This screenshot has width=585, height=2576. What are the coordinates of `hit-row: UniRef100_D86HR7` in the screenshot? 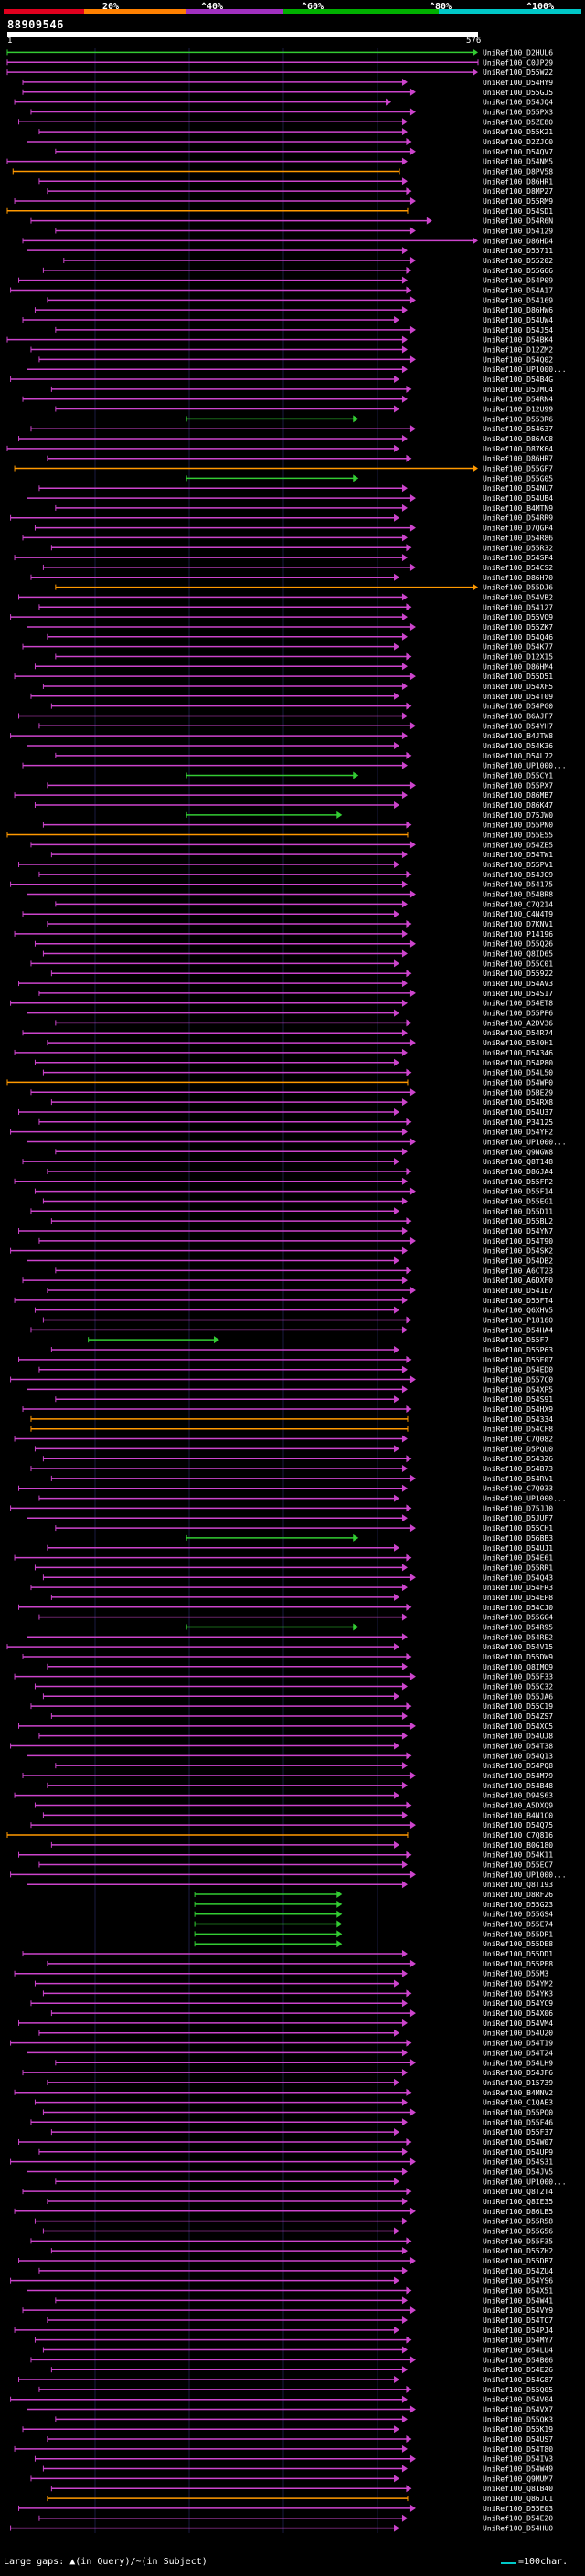 It's located at (300, 458).